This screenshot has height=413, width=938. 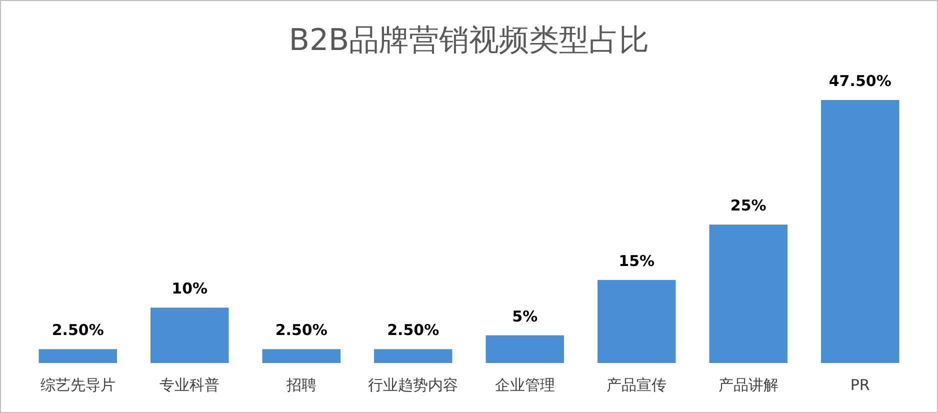 I want to click on x-tick-label: 招聘, so click(x=300, y=385).